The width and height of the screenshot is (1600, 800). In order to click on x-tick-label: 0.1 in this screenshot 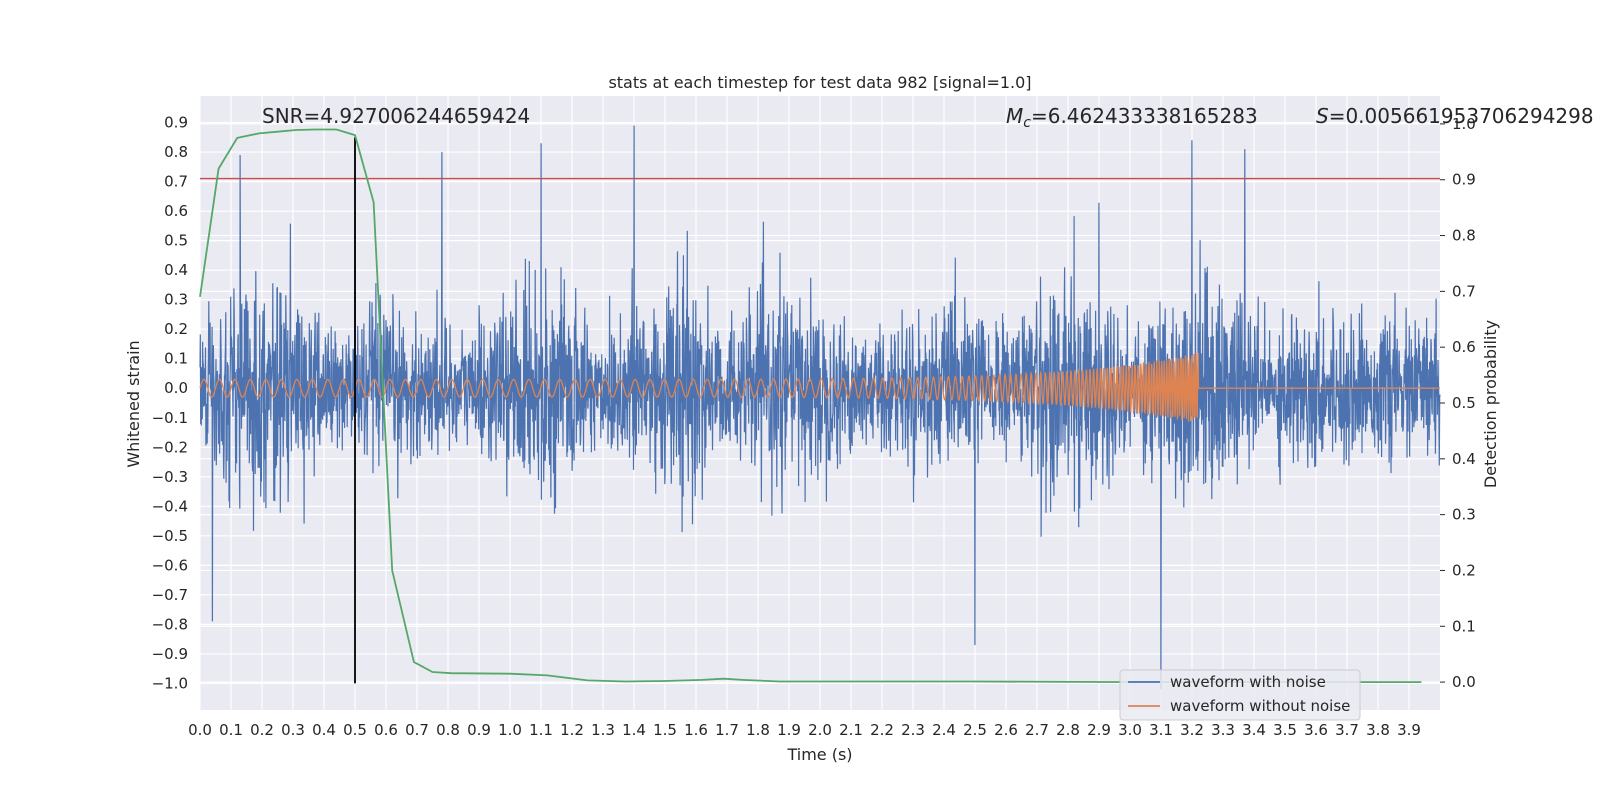, I will do `click(231, 730)`.